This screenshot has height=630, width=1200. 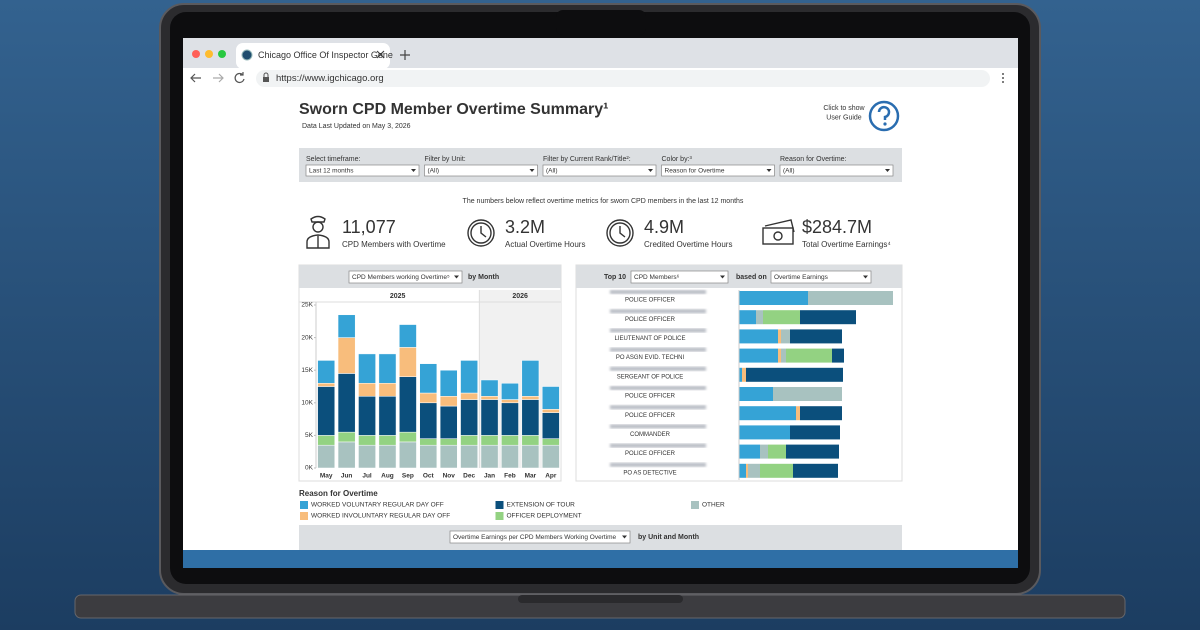 What do you see at coordinates (885, 124) in the screenshot?
I see `help-dot` at bounding box center [885, 124].